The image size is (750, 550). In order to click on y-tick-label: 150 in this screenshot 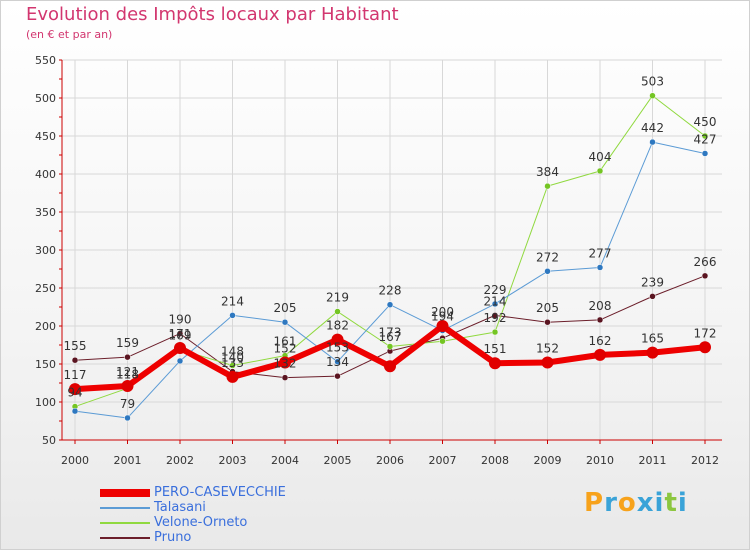, I will do `click(45, 364)`.